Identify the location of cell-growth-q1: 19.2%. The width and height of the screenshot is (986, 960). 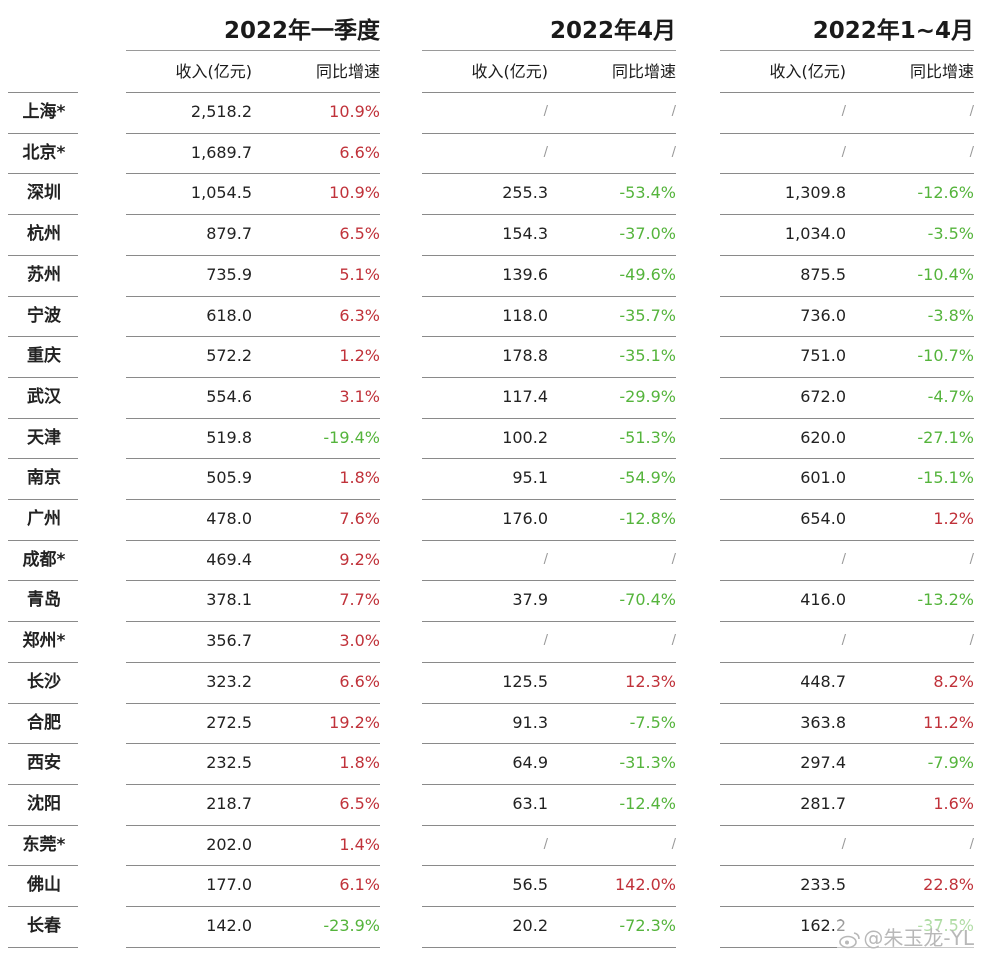
(354, 722).